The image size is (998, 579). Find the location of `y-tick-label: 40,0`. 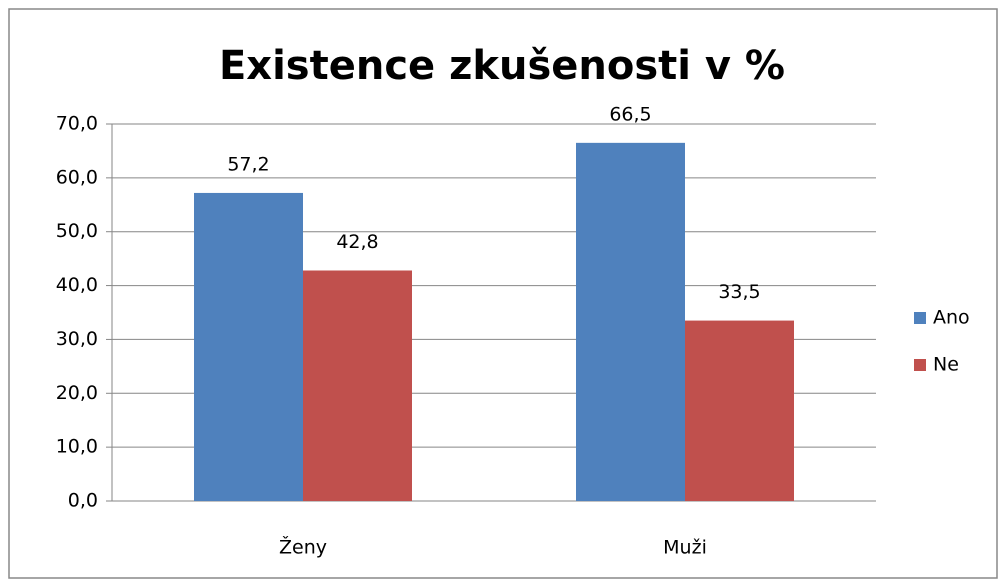

y-tick-label: 40,0 is located at coordinates (77, 285).